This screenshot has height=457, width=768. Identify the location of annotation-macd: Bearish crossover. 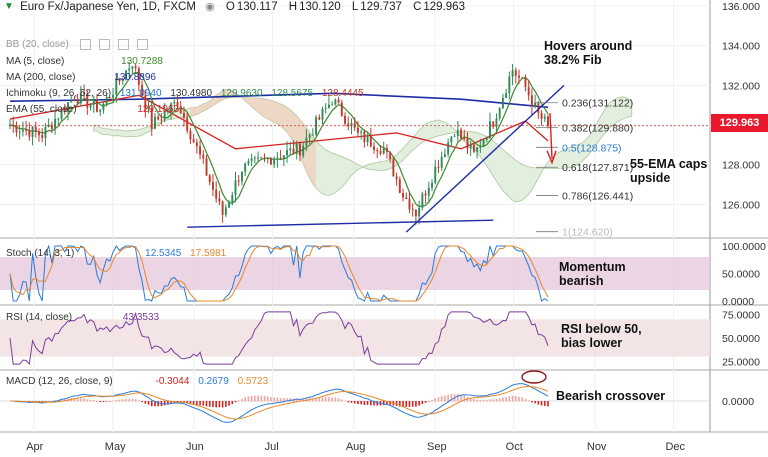
(611, 396).